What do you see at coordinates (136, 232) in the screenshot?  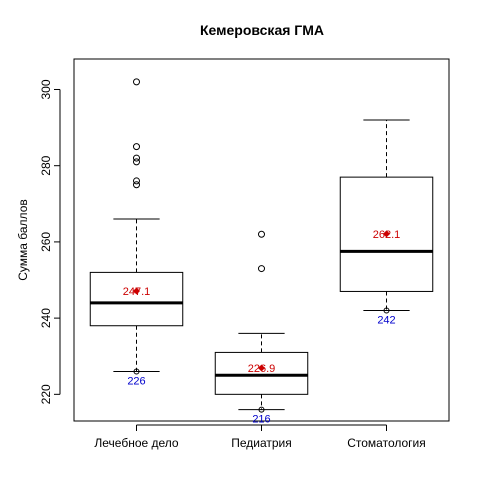 I see `box-group: 226 247.1` at bounding box center [136, 232].